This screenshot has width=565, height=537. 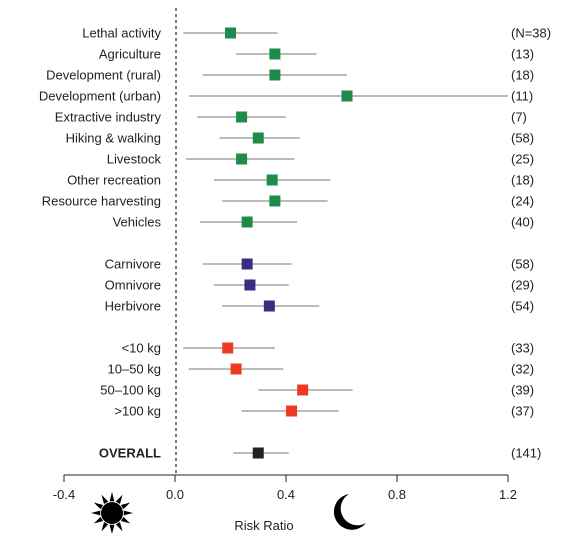 What do you see at coordinates (526, 453) in the screenshot?
I see `sample-size: (141)` at bounding box center [526, 453].